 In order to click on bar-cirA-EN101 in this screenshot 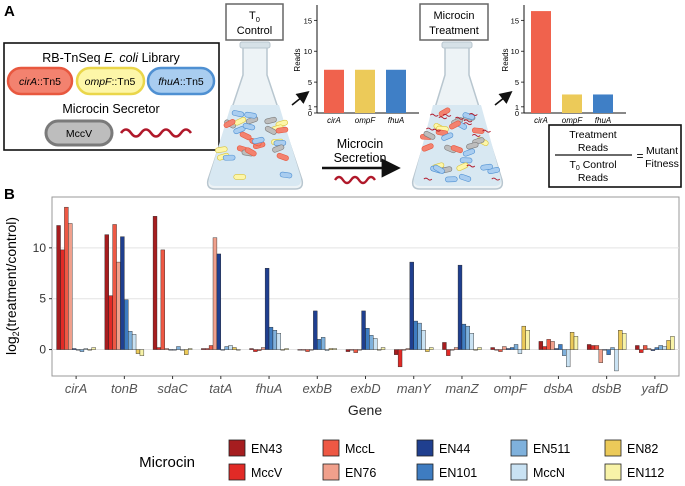, I will do `click(78, 350)`.